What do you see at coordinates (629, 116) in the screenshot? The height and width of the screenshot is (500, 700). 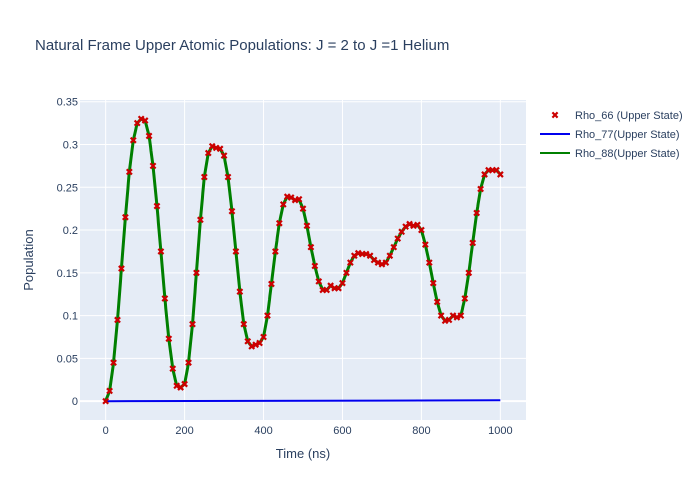 I see `legend-label: Rho_66 (Upper State)` at bounding box center [629, 116].